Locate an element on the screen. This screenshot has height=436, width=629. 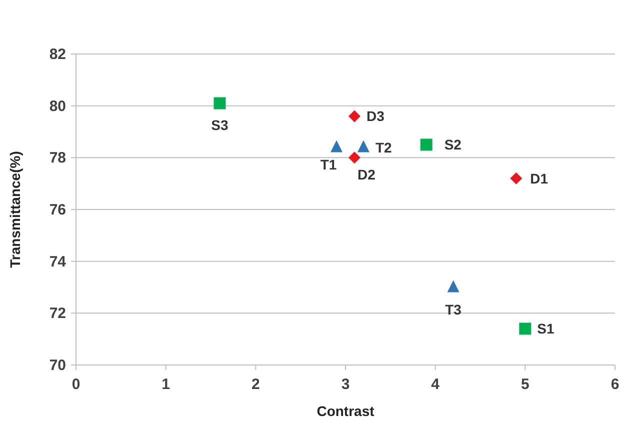
x-tick-label: 6 is located at coordinates (615, 384).